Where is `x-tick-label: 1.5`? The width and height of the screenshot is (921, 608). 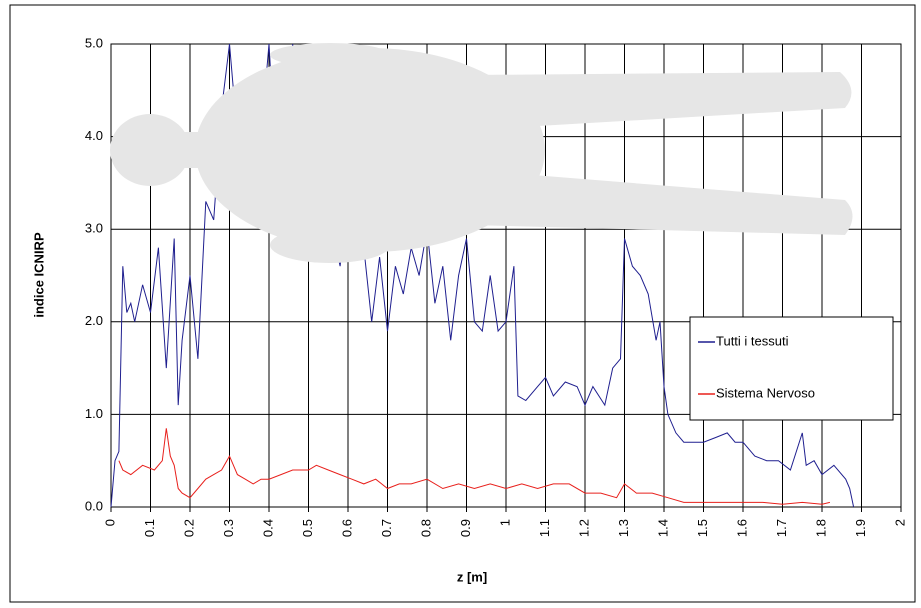
x-tick-label: 1.5 is located at coordinates (702, 528).